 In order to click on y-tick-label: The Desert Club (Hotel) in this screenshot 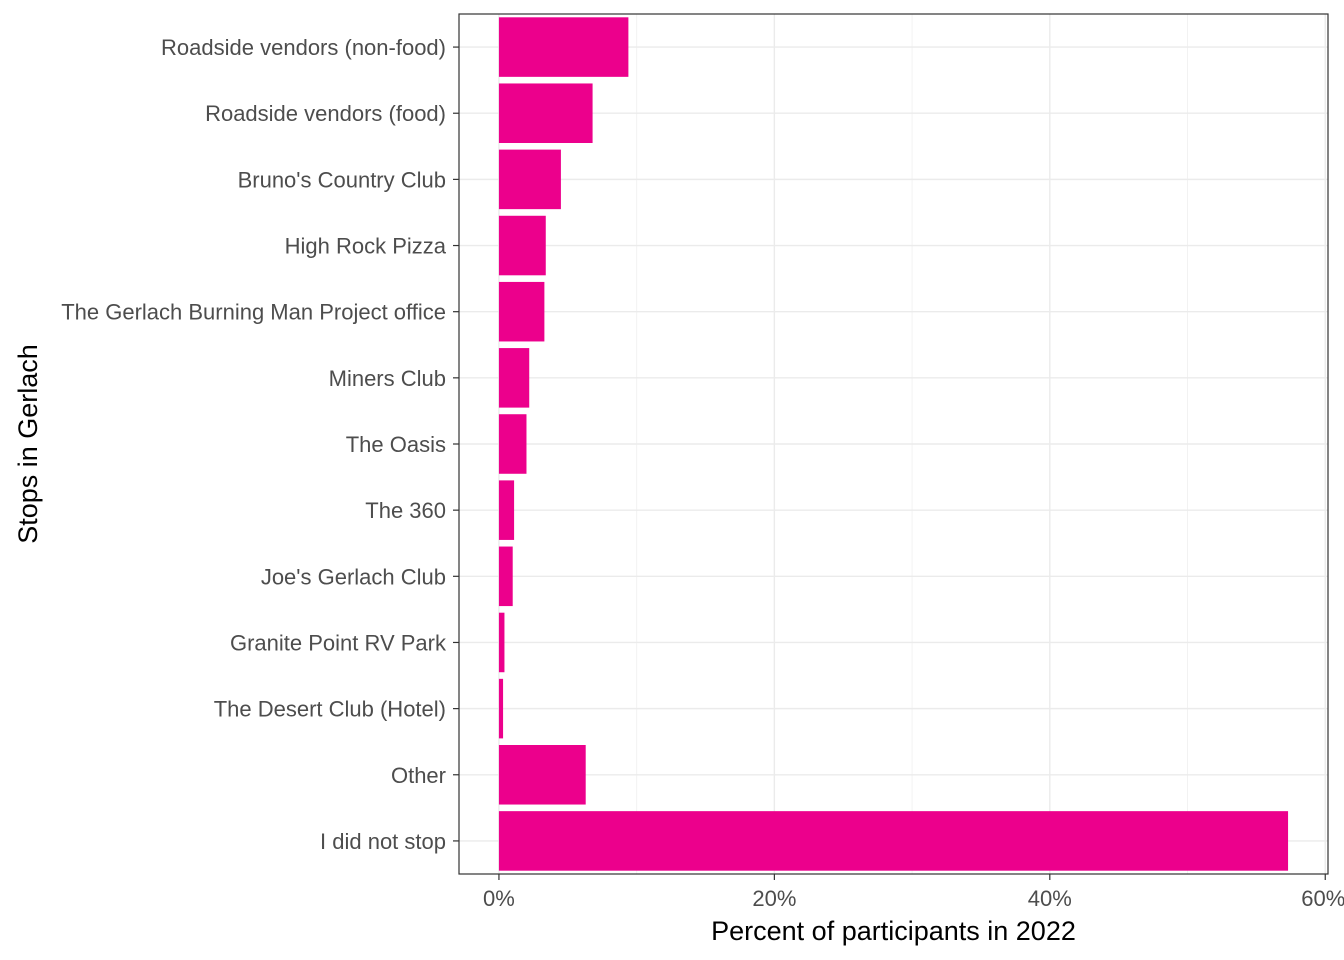, I will do `click(330, 709)`.